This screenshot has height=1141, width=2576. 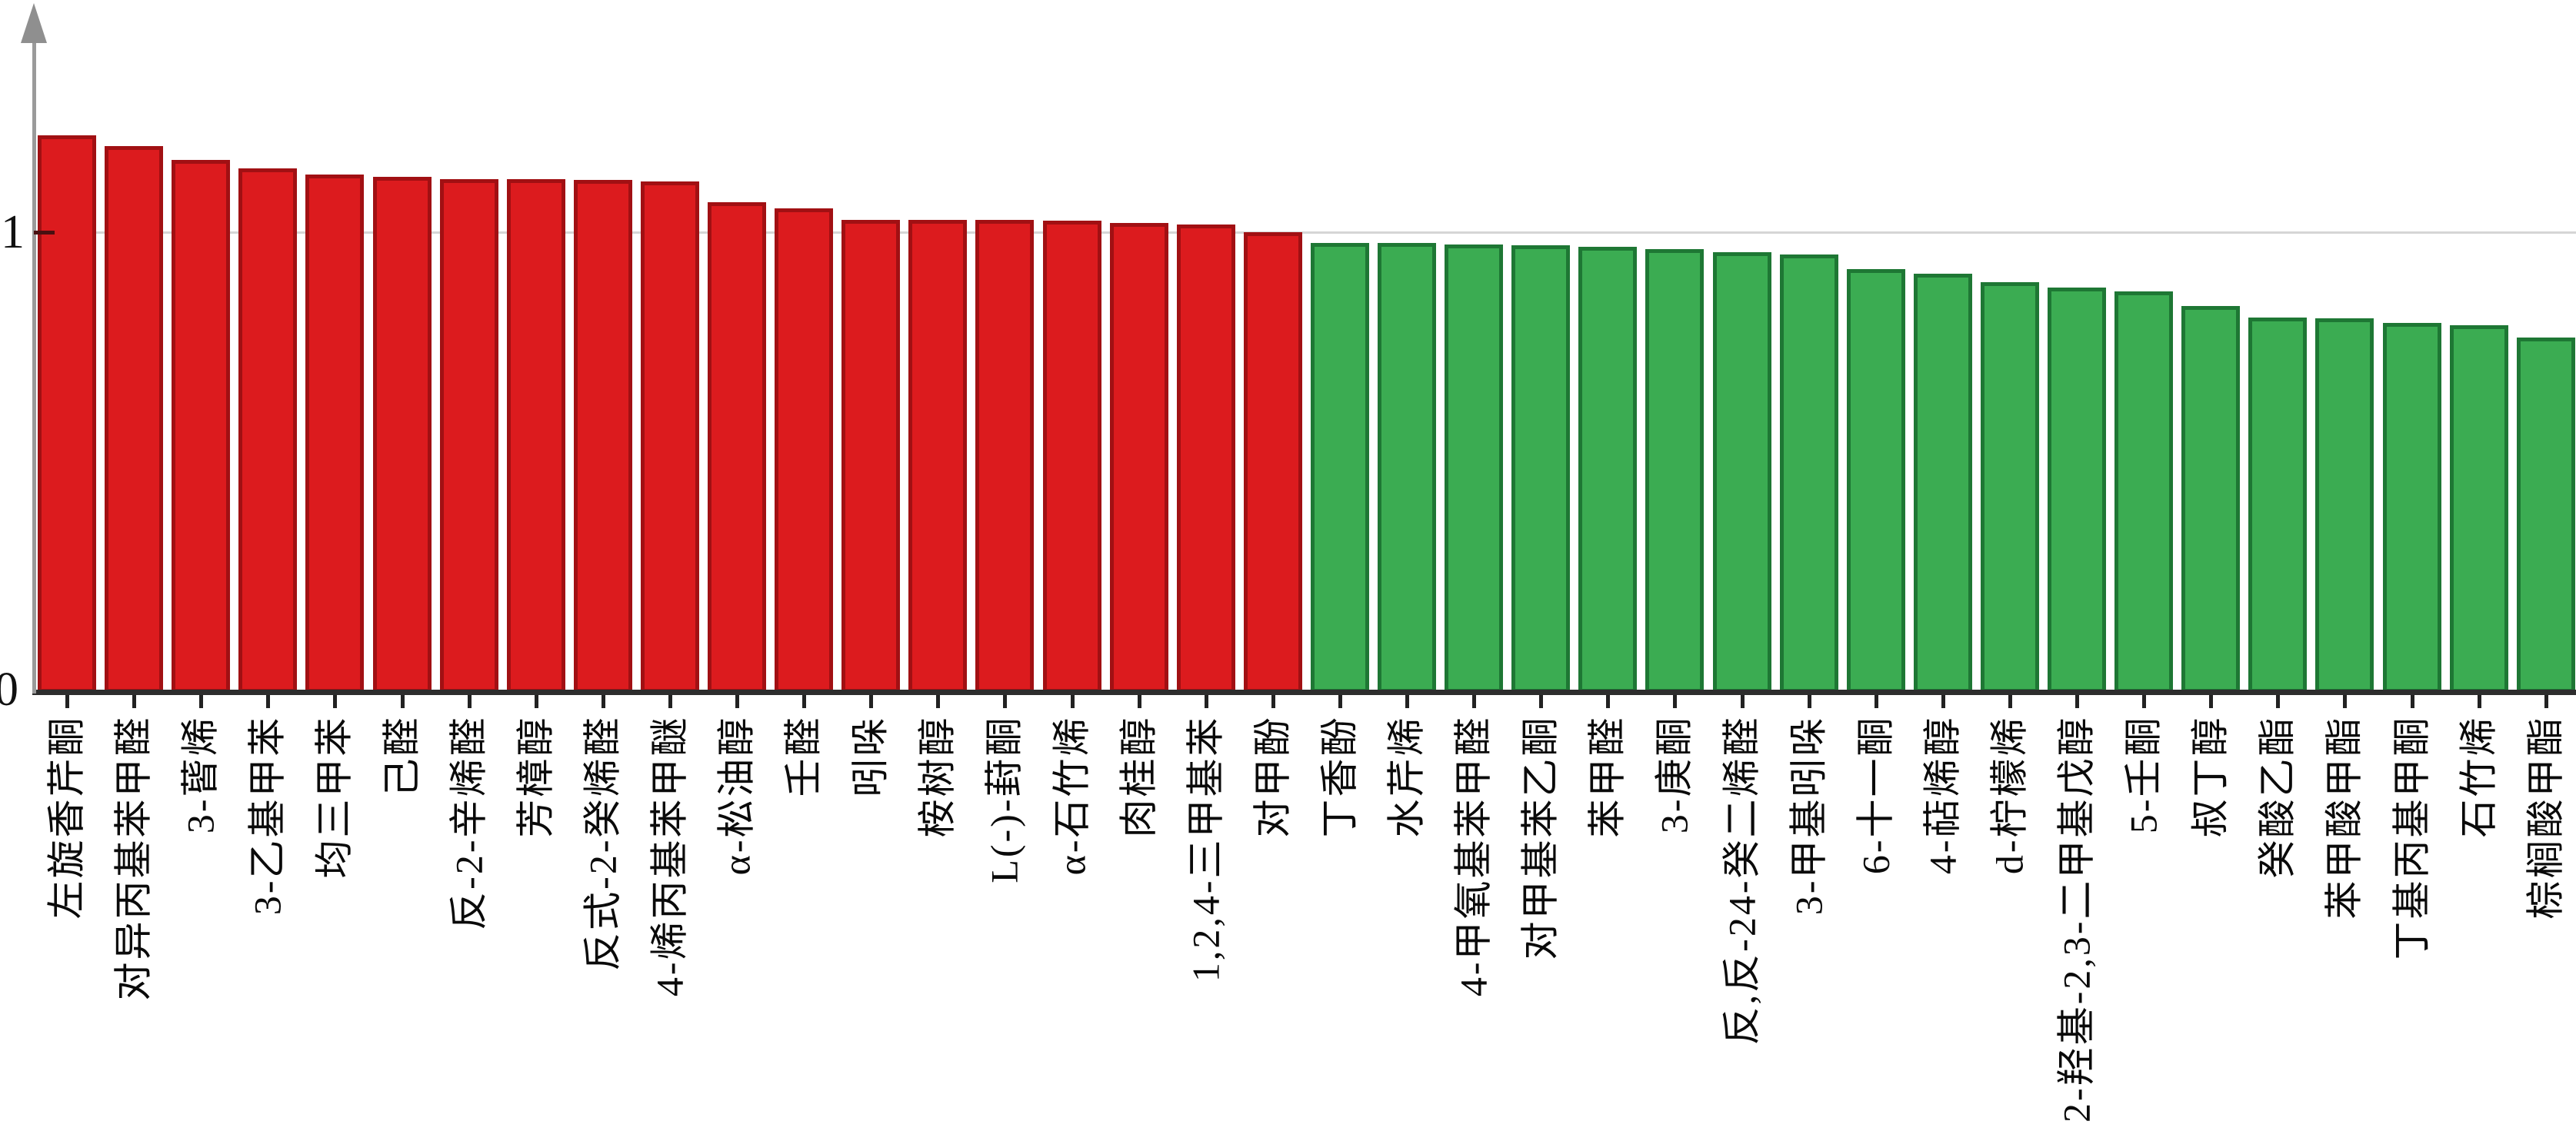 I want to click on x-axis-label: 叔丁醇, so click(x=2210, y=776).